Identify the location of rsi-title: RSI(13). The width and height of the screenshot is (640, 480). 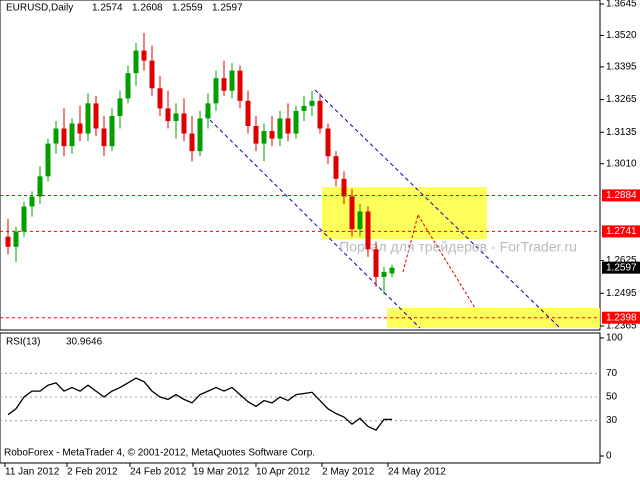
(23, 342).